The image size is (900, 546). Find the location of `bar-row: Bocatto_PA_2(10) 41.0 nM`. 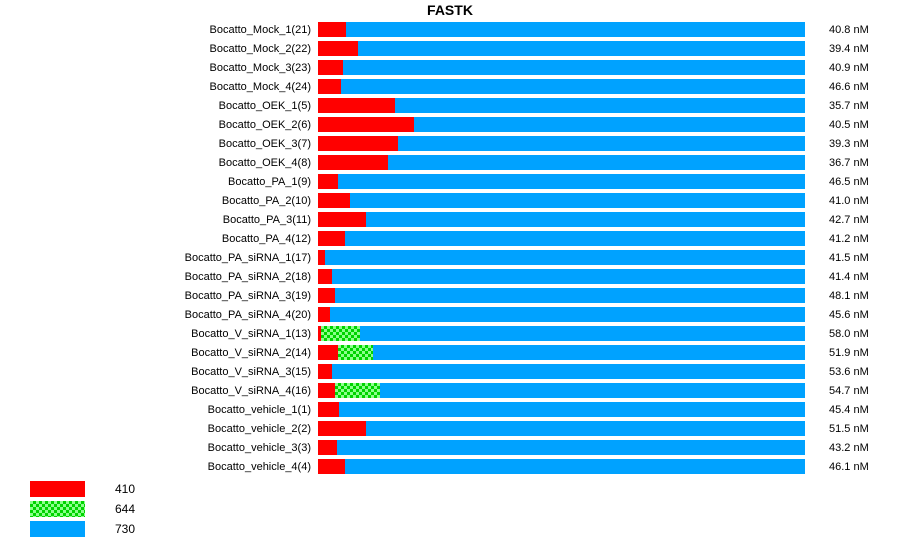

bar-row: Bocatto_PA_2(10) 41.0 nM is located at coordinates (434, 200).